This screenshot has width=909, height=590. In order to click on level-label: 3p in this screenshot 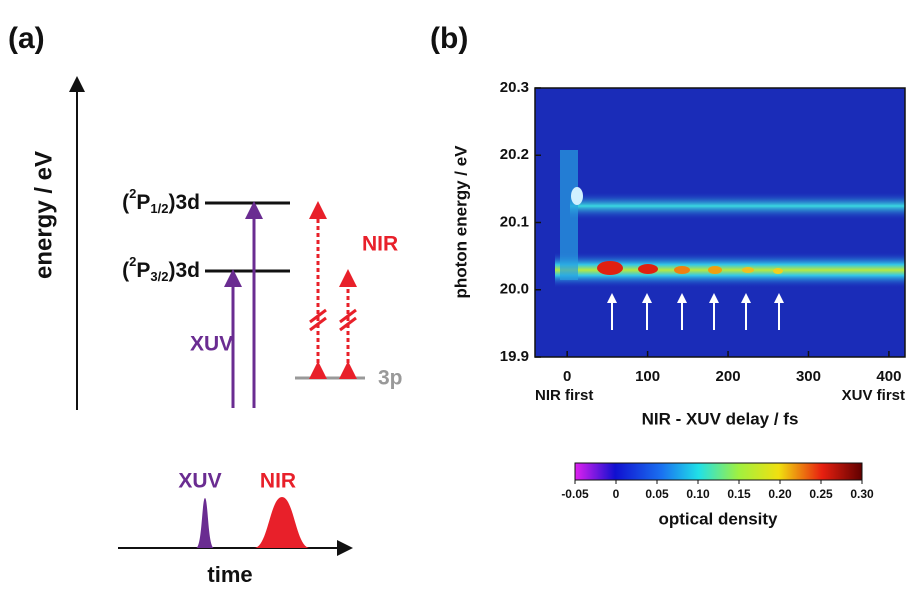, I will do `click(390, 378)`.